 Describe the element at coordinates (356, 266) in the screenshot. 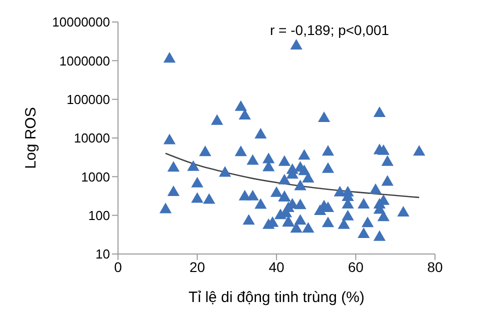

I see `x-tick-label: 60` at that location.